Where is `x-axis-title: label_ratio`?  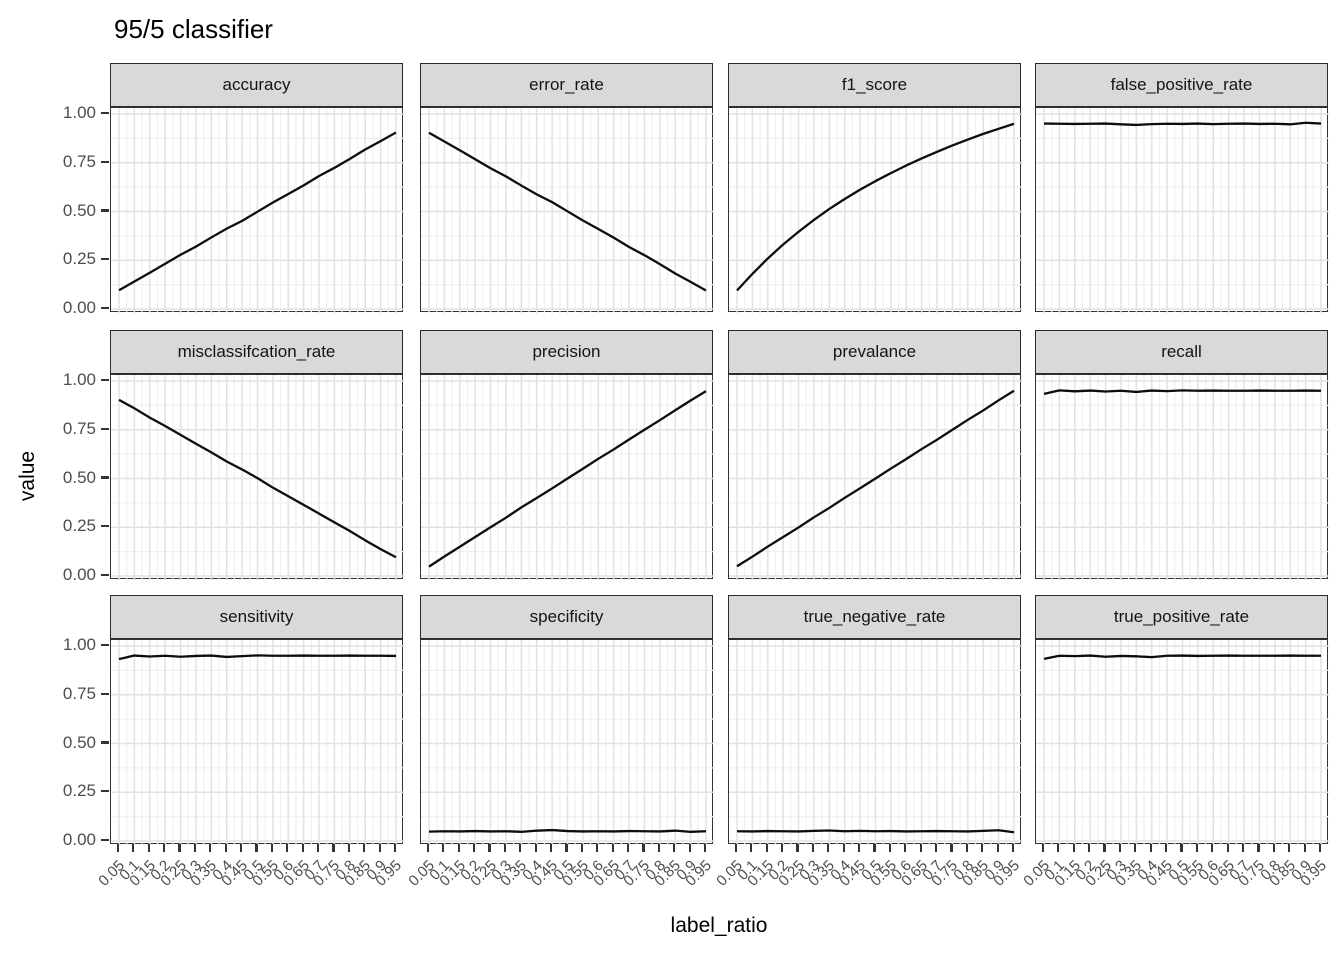
x-axis-title: label_ratio is located at coordinates (719, 925).